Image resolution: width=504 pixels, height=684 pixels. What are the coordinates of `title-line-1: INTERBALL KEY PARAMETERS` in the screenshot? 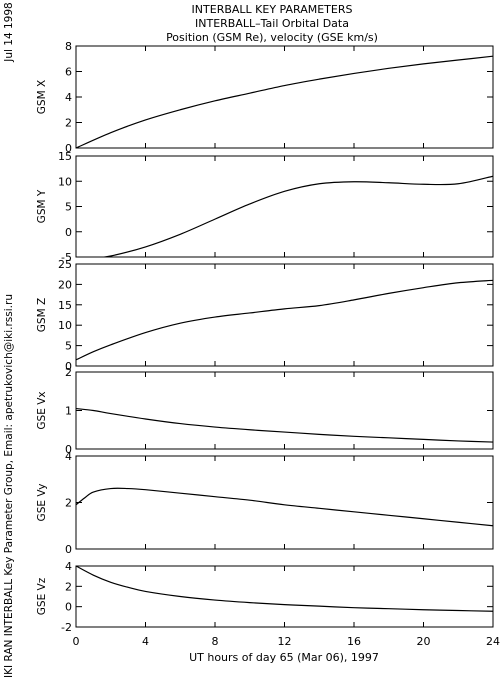 It's located at (272, 9).